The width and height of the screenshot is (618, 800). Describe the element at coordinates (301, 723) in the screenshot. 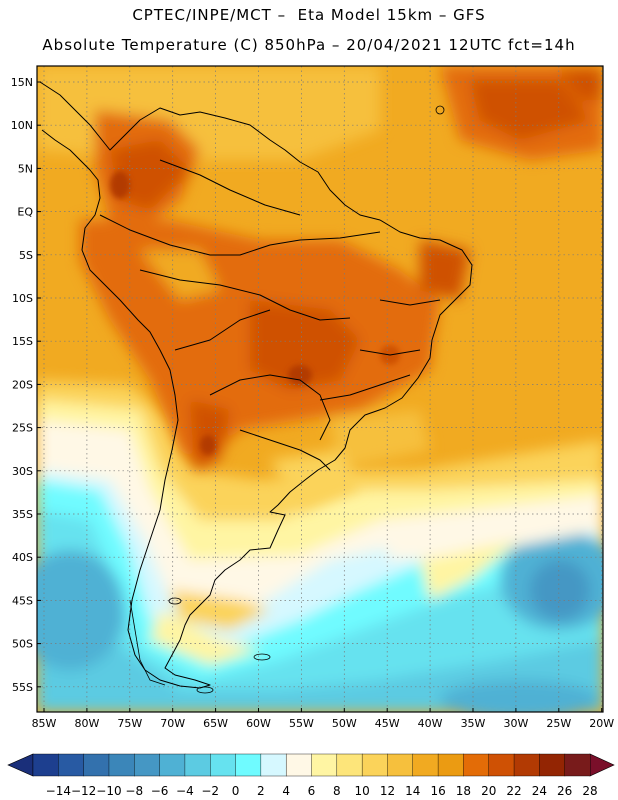

I see `lon-tick-label: 55W` at that location.